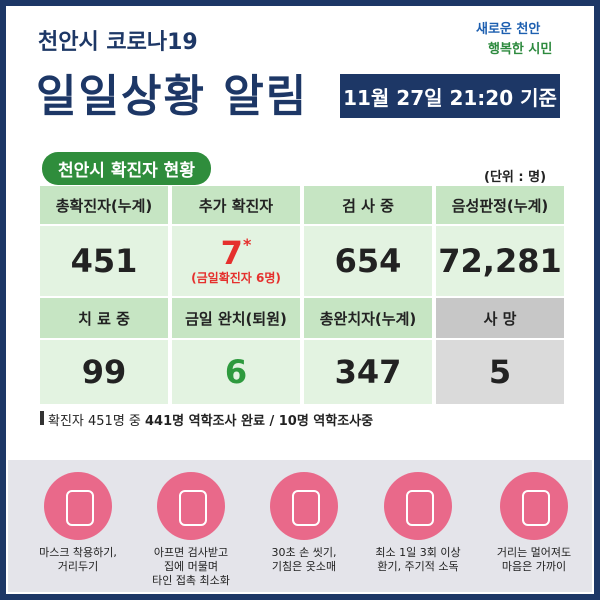 The height and width of the screenshot is (600, 600). I want to click on bullet, so click(42, 418).